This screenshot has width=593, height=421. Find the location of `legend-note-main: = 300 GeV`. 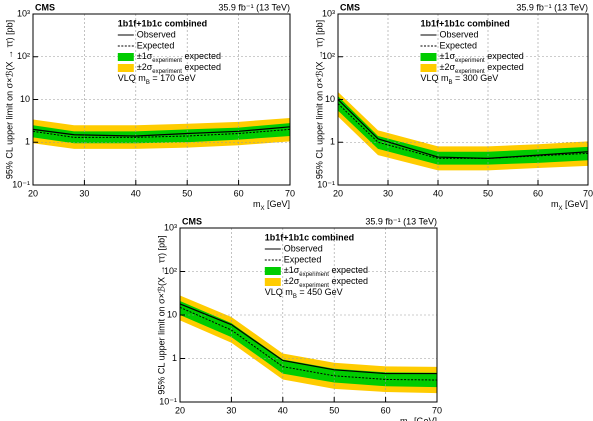

legend-note-main: = 300 GeV is located at coordinates (476, 78).